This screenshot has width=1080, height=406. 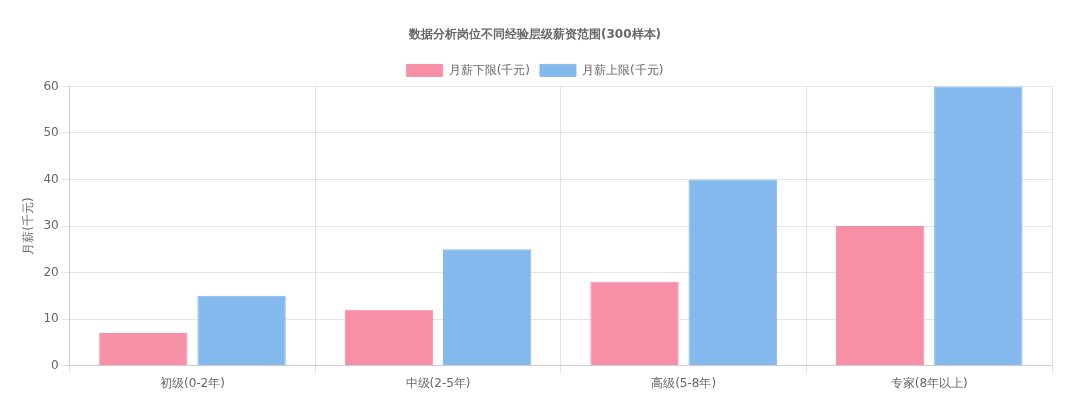 What do you see at coordinates (534, 34) in the screenshot?
I see `chart-title: 数据分析岗位不同经验层级薪资范围(300样本)` at bounding box center [534, 34].